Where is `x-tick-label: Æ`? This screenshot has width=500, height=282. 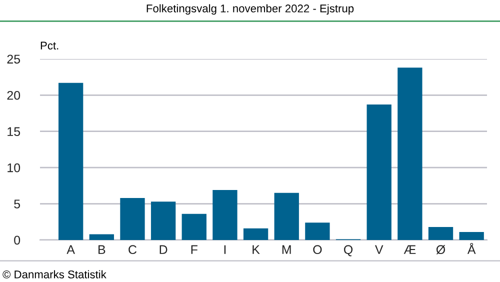 x-tick-label: Æ is located at coordinates (410, 249).